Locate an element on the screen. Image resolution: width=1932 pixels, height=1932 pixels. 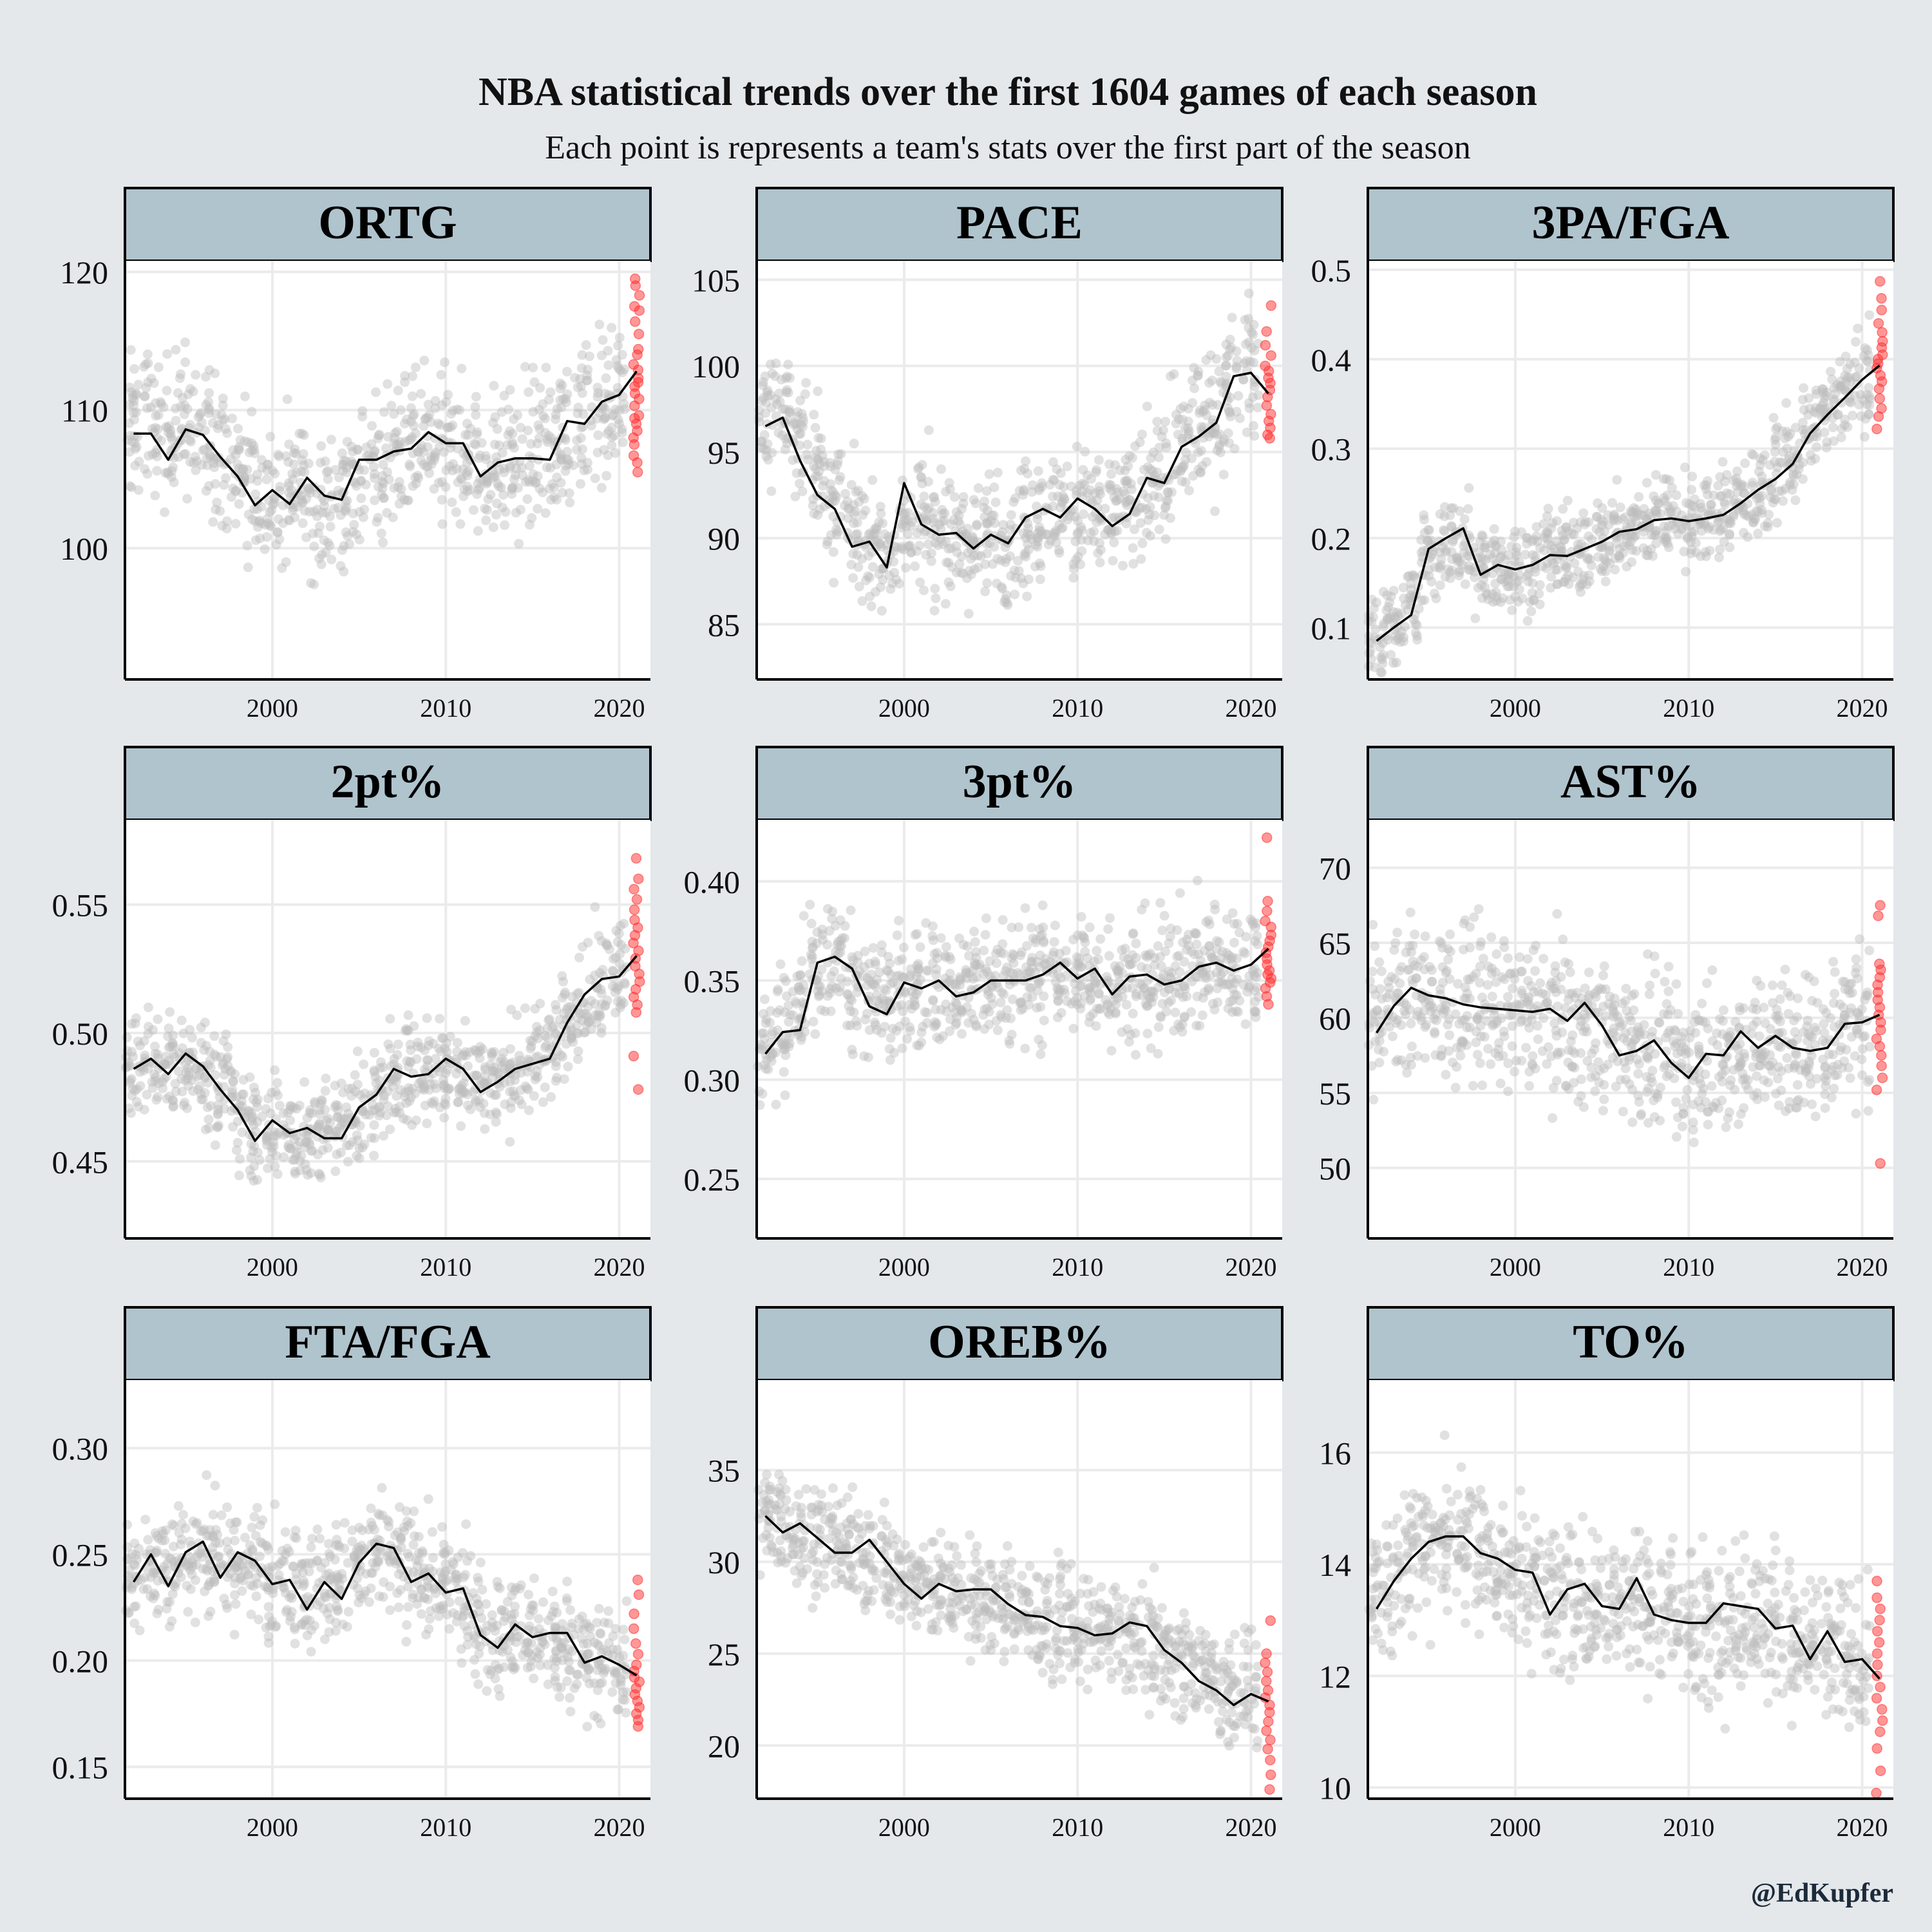
trend-line is located at coordinates (385, 438).